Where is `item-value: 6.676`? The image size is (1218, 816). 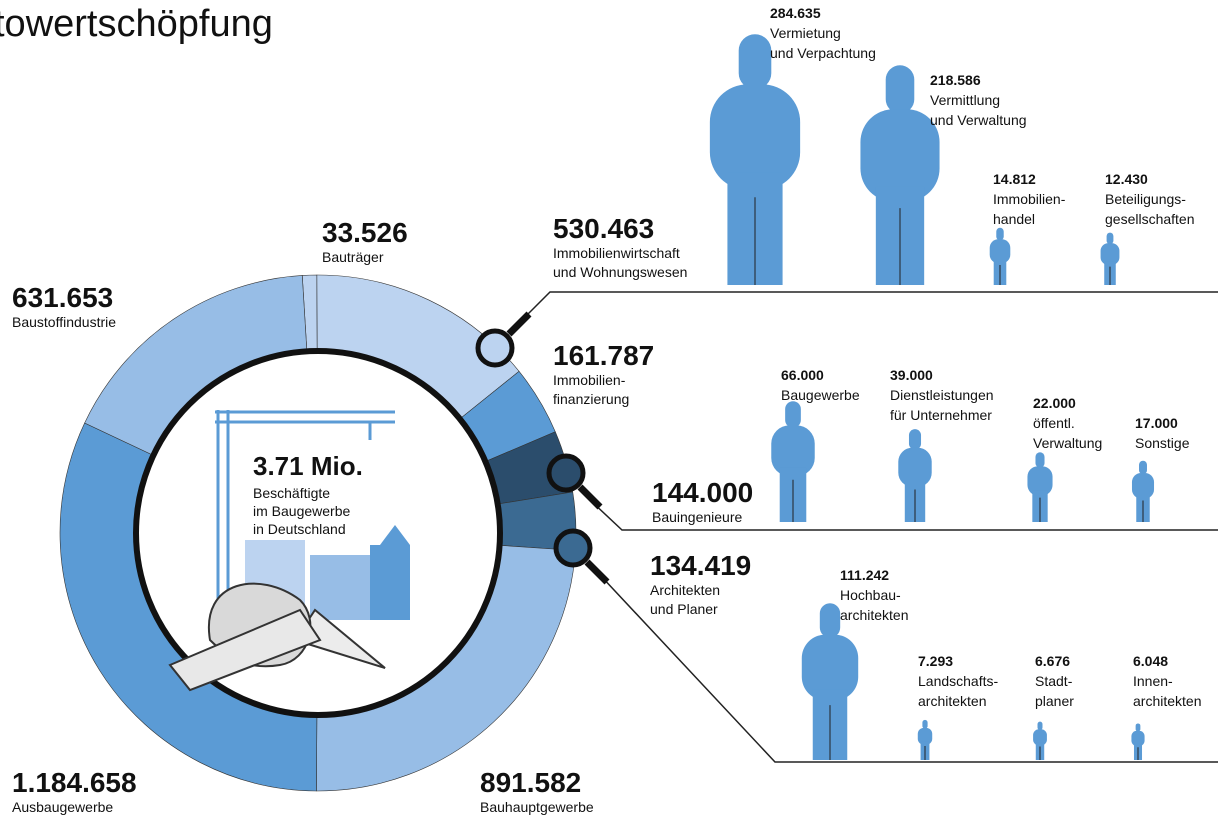
item-value: 6.676 is located at coordinates (1052, 661).